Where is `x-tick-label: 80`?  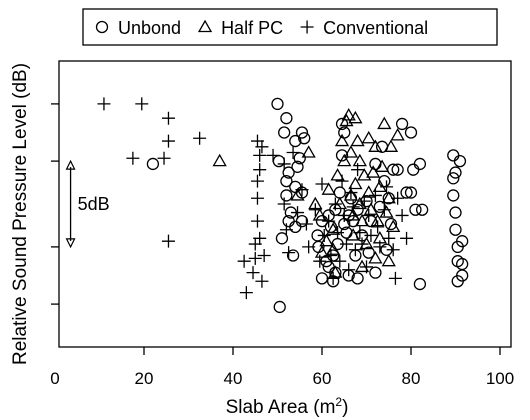
x-tick-label: 80 is located at coordinates (411, 378).